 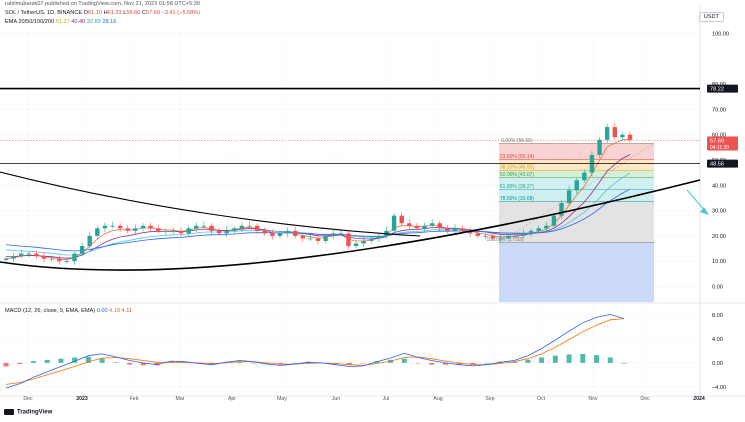 I want to click on macd-value: 0.00, so click(x=102, y=311).